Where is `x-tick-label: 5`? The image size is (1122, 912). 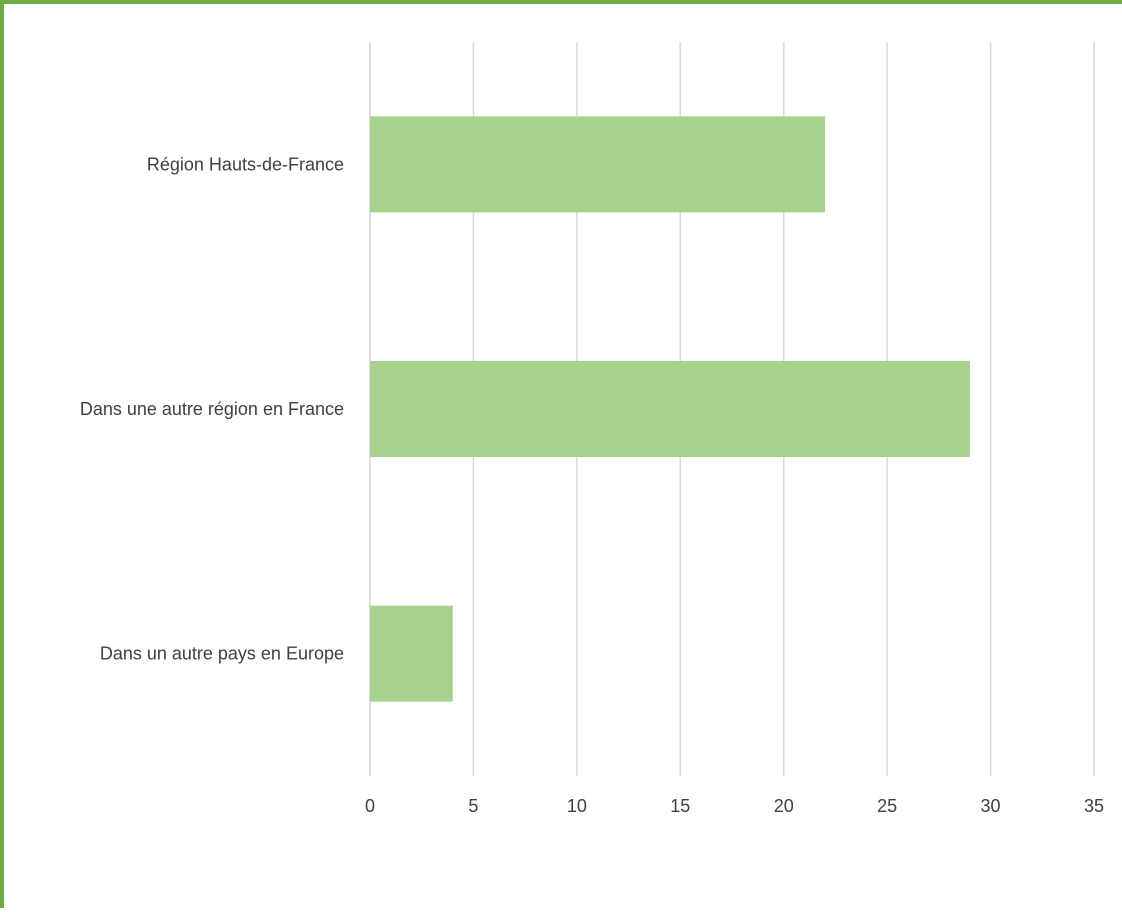 x-tick-label: 5 is located at coordinates (473, 806).